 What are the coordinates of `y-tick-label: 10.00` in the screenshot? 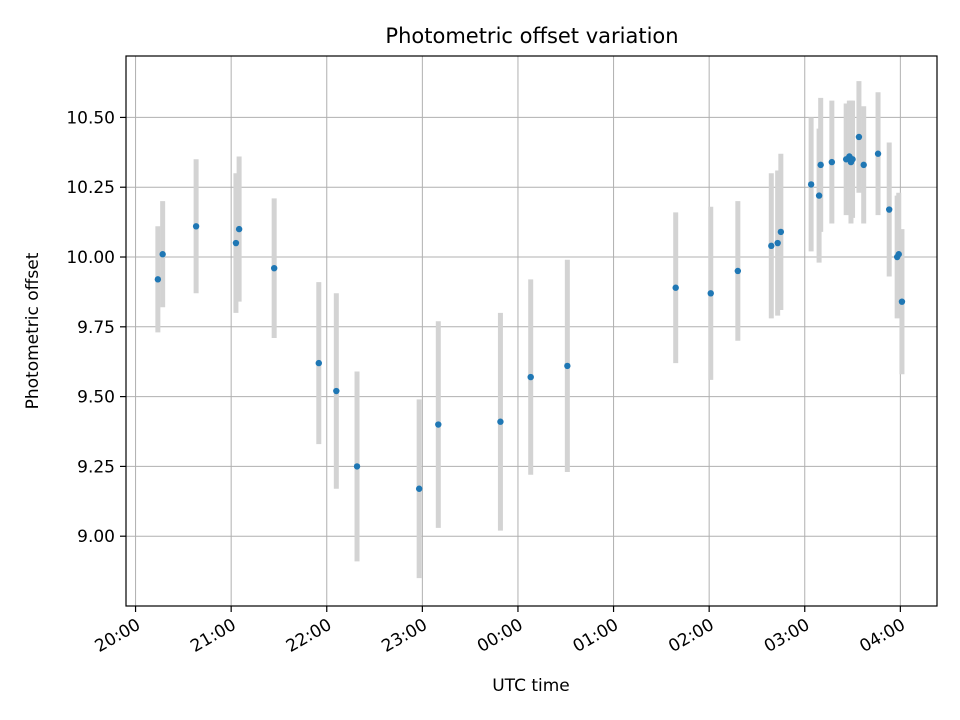 It's located at (90, 258).